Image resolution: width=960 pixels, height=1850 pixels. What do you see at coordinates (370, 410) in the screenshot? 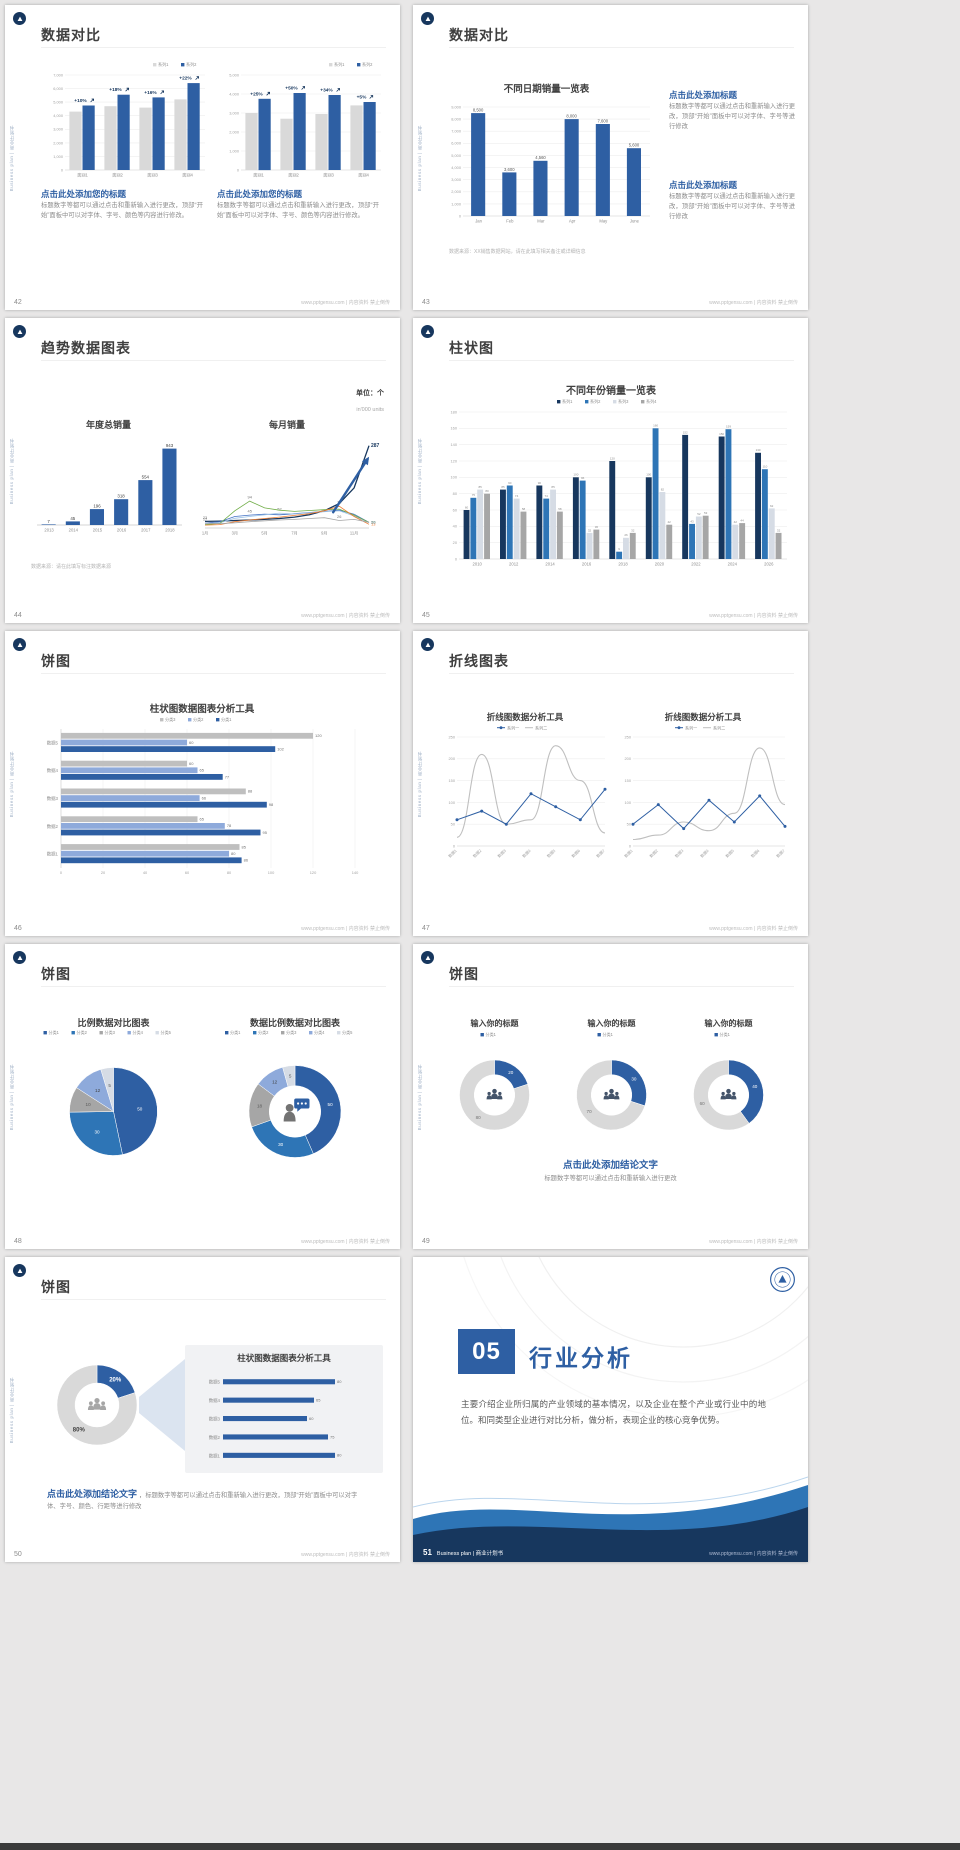
I see `unit-subtext: in'000 units` at bounding box center [370, 410].